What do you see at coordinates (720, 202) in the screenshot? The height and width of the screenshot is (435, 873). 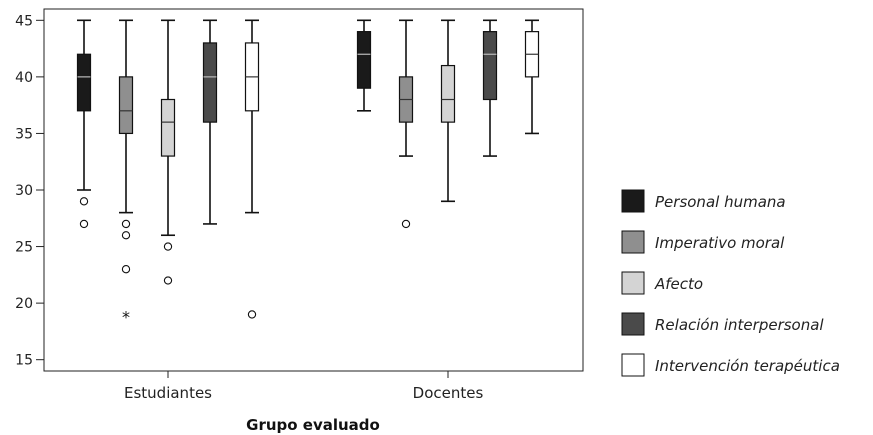 I see `legend-label: Personal humana` at bounding box center [720, 202].